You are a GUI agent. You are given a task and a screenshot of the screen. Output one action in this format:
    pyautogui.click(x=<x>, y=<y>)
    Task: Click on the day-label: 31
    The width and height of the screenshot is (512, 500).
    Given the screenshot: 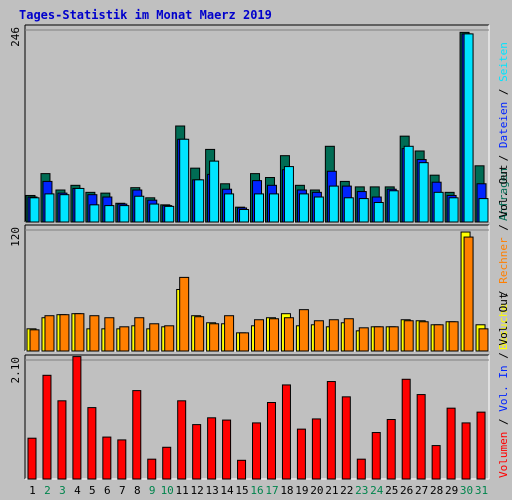 What is the action you would take?
    pyautogui.click(x=481, y=490)
    